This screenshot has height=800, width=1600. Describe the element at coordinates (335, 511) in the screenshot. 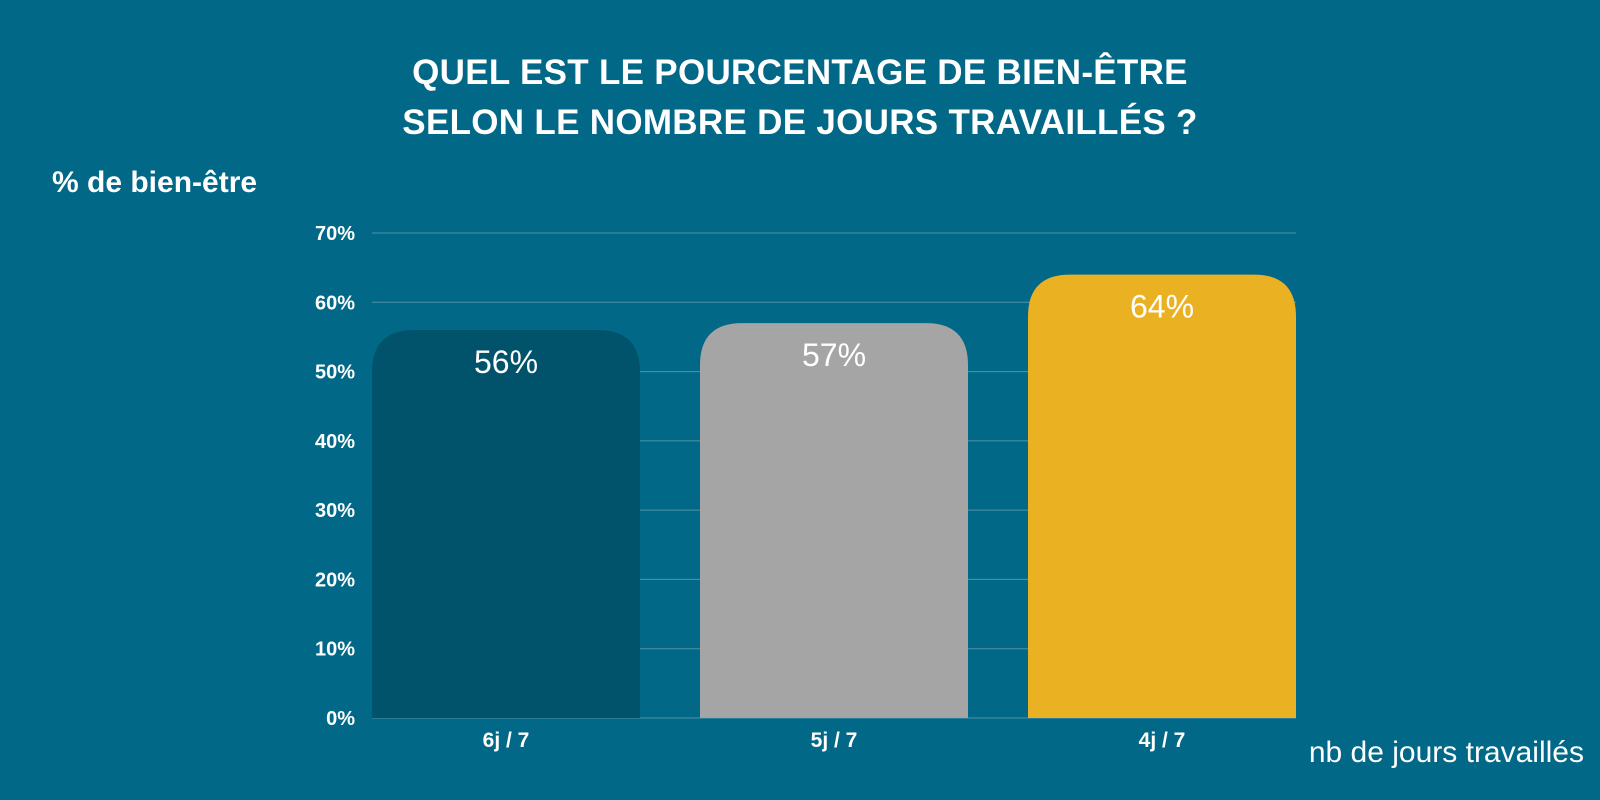

I see `y-tick-label: 30%` at that location.